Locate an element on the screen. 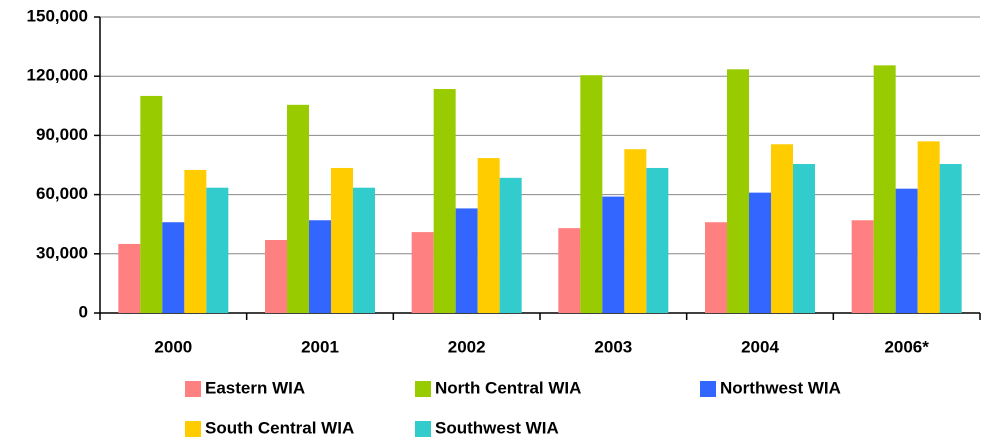  legend-label: Eastern WIA is located at coordinates (255, 387).